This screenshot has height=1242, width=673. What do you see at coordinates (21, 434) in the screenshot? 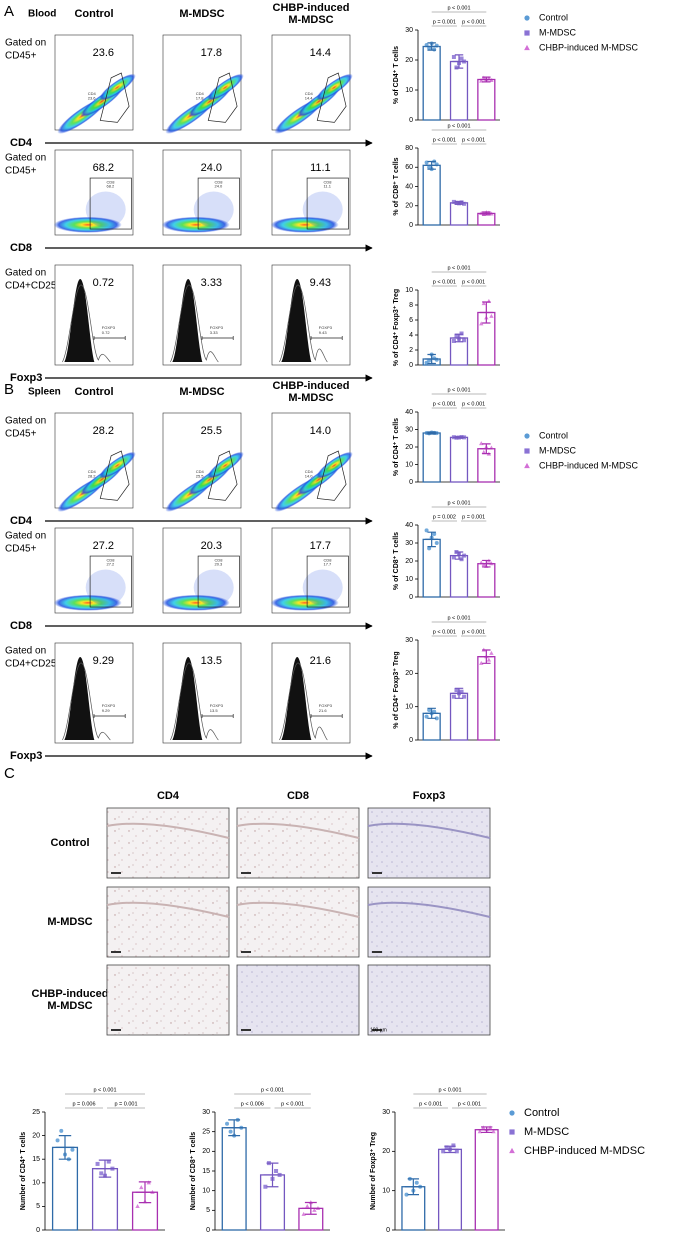
I see `gate-label: CD45+` at bounding box center [21, 434].